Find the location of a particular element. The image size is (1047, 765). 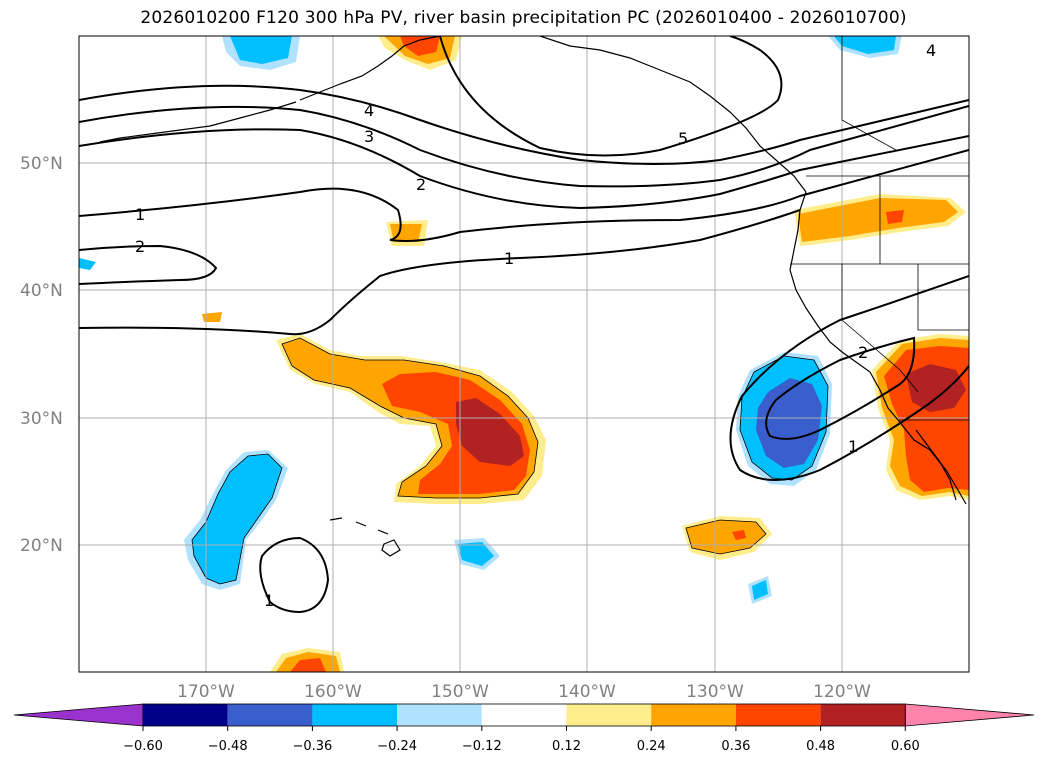

shade-pos-pnw-core is located at coordinates (895, 217).